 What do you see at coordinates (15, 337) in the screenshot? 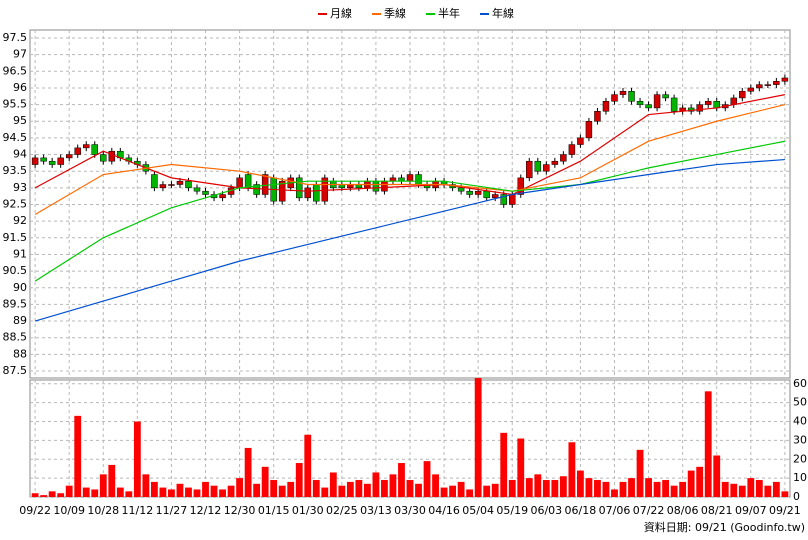
I see `y-tick-label: 88.5` at bounding box center [15, 337].